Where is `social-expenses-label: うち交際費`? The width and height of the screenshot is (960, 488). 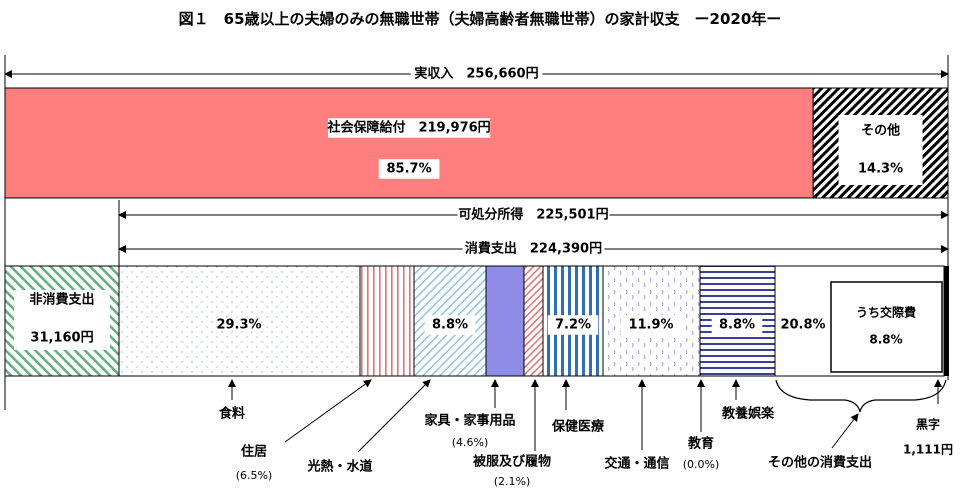 social-expenses-label: うち交際費 is located at coordinates (886, 312).